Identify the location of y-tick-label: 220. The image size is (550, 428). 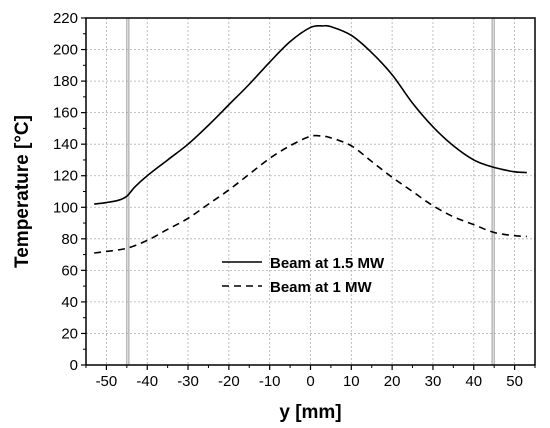
(65, 18).